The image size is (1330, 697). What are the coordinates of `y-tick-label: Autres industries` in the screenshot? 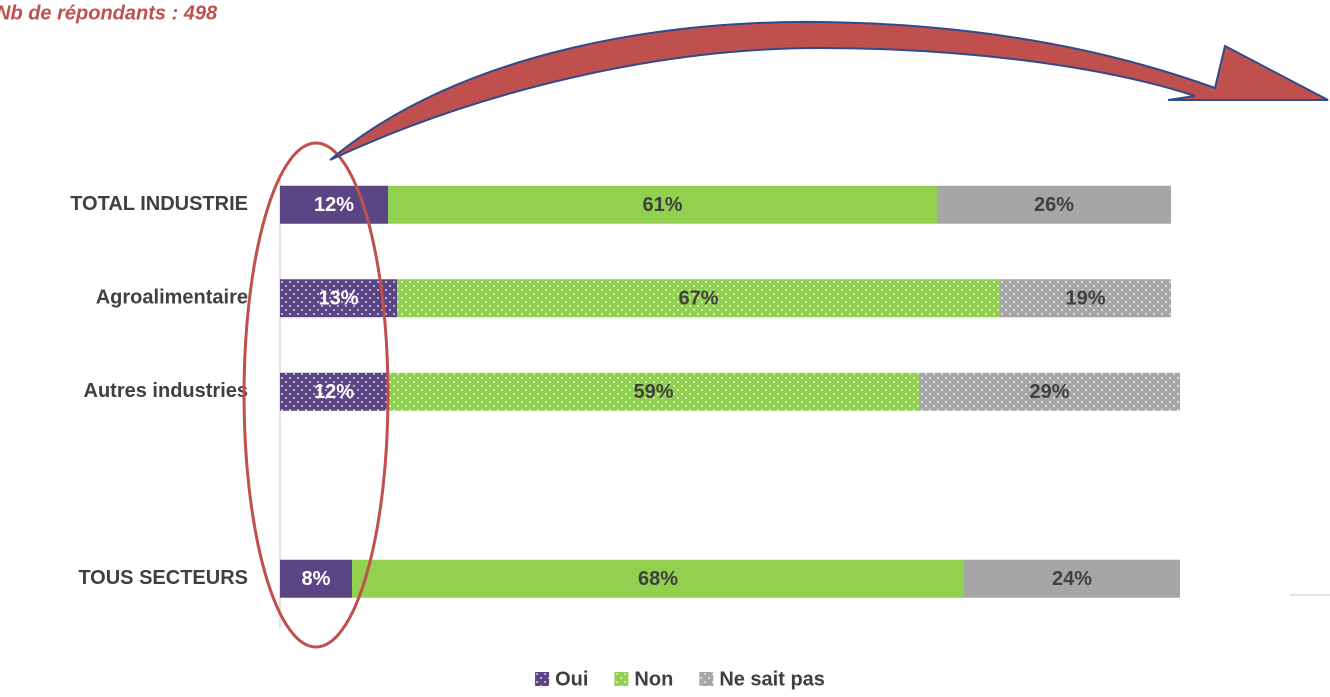 It's located at (166, 391).